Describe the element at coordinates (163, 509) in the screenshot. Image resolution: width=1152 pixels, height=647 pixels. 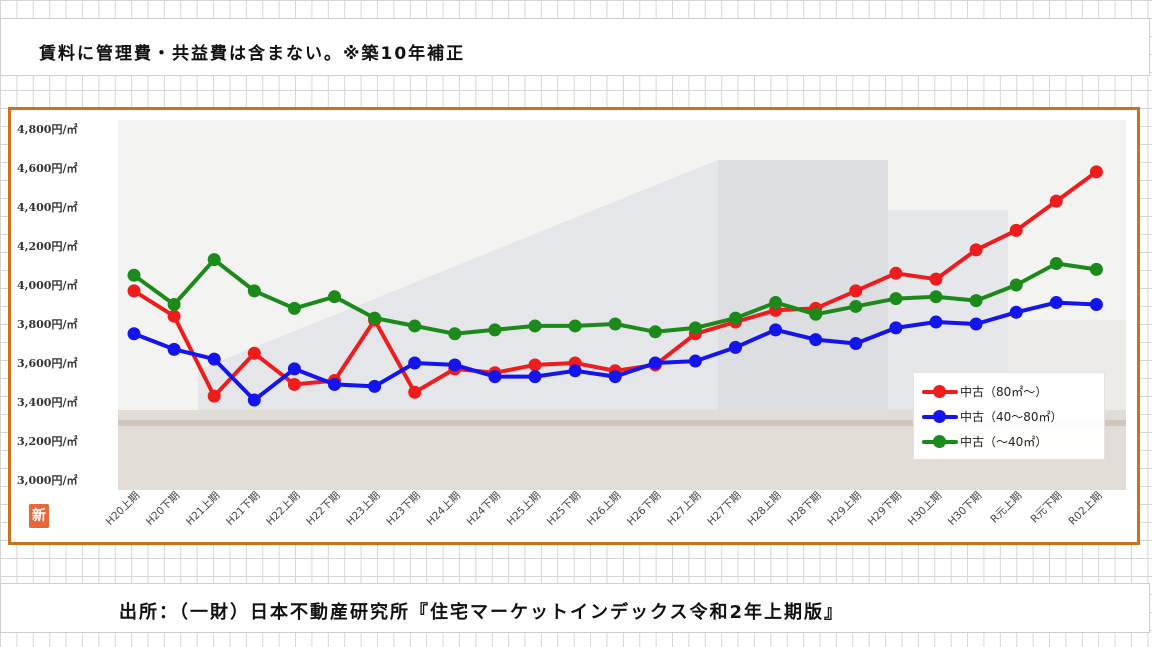
I see `x-tick-label: H20下期` at that location.